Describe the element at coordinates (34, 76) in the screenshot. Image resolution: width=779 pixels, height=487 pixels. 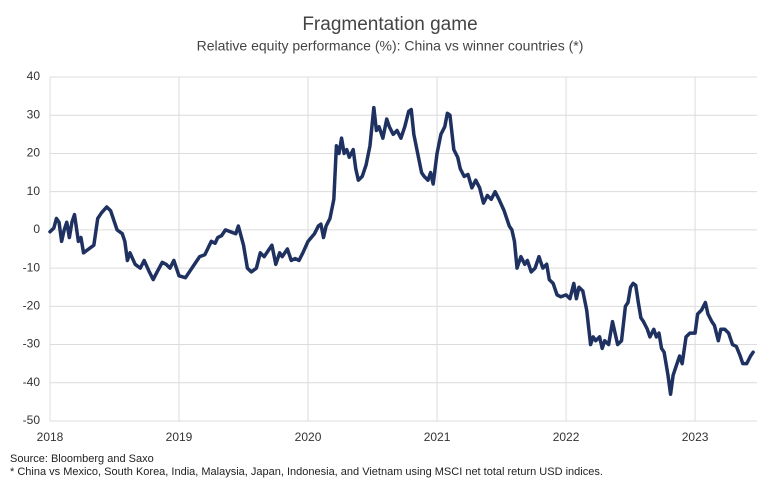
I see `y-tick-label: 40` at that location.